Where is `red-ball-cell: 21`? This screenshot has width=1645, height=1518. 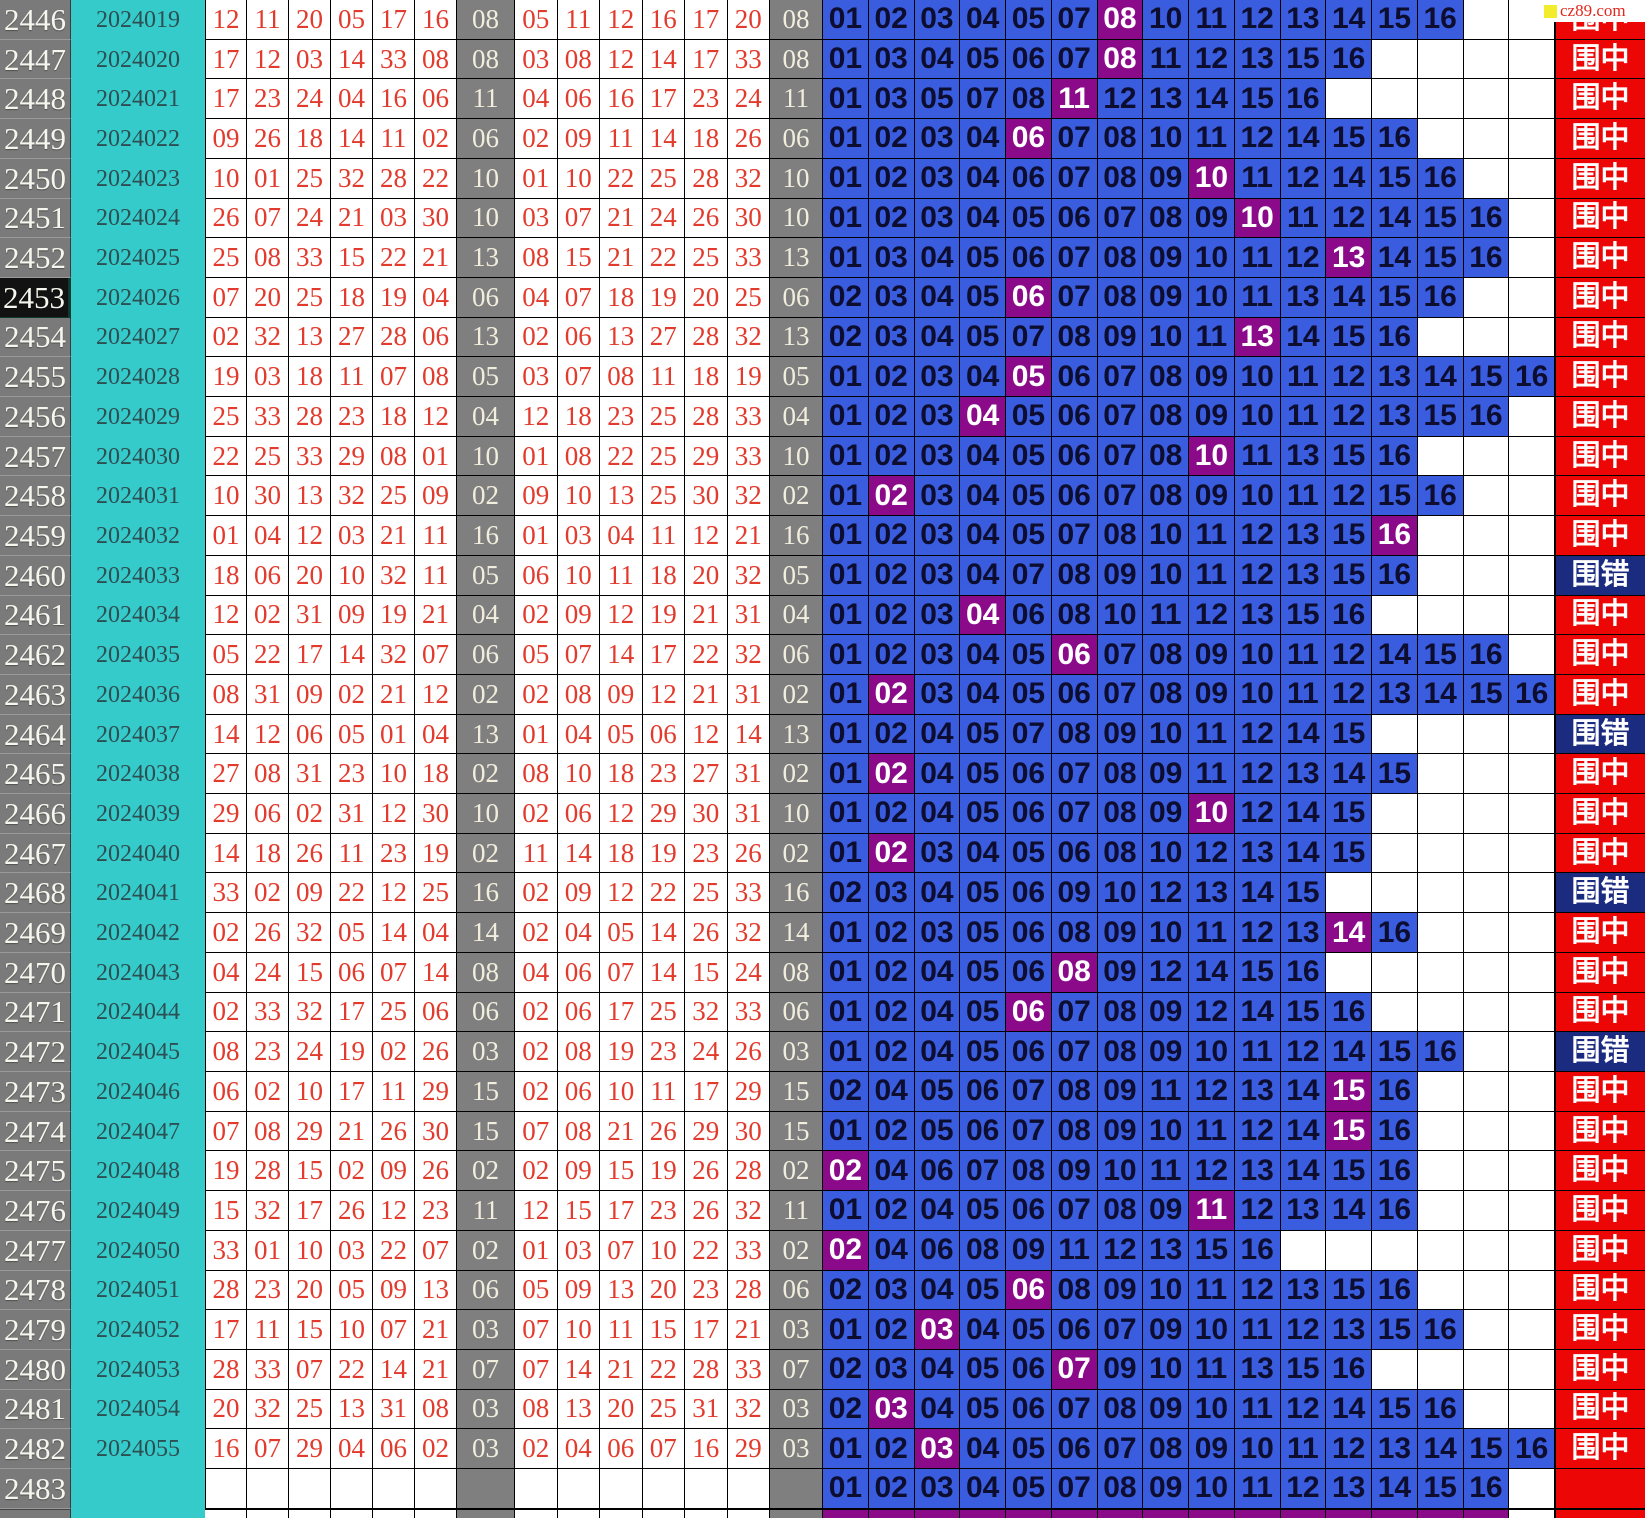 red-ball-cell: 21 is located at coordinates (436, 1369).